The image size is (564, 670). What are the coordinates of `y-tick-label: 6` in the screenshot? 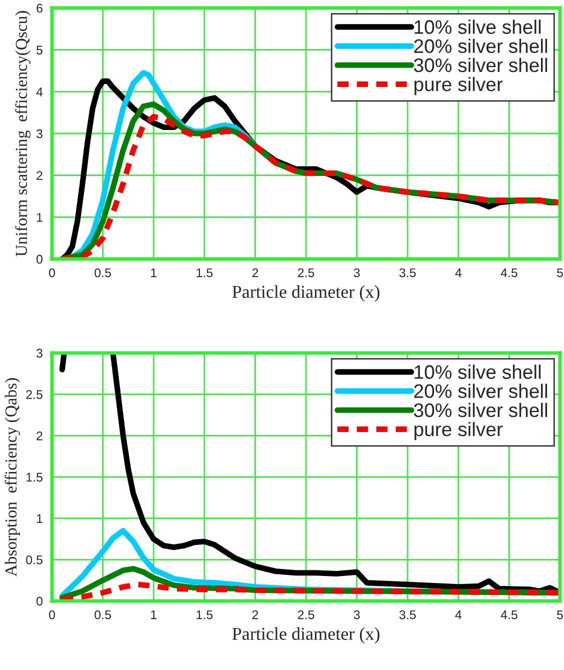 It's located at (39, 8).